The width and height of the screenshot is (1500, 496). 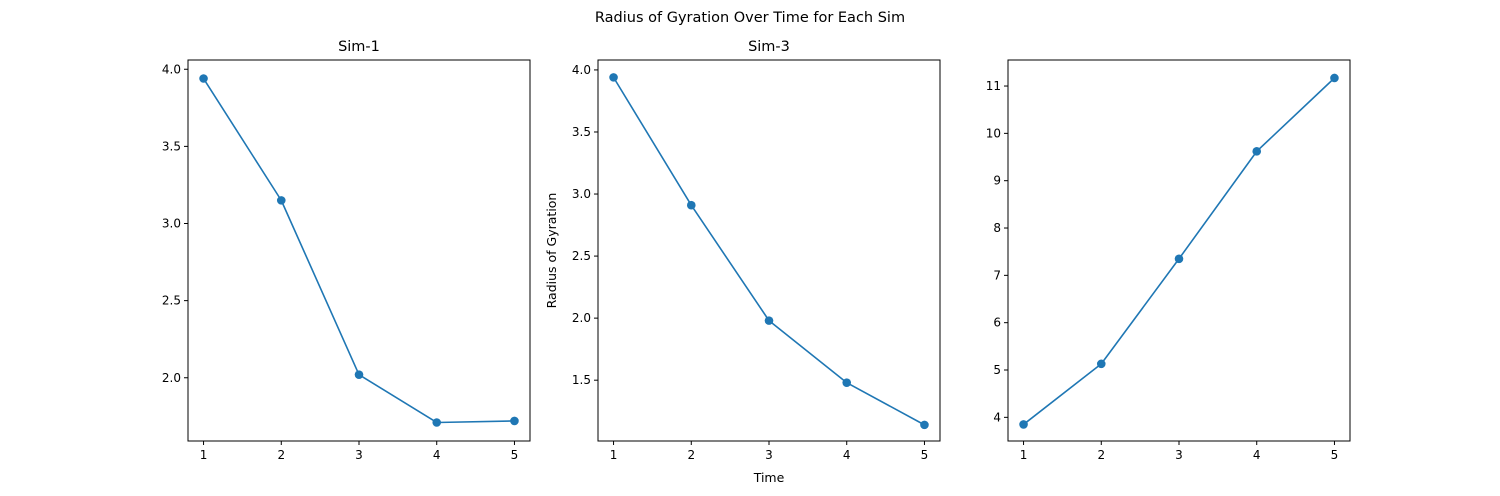 I want to click on y-axis-label: Radius of Gyration, so click(x=551, y=251).